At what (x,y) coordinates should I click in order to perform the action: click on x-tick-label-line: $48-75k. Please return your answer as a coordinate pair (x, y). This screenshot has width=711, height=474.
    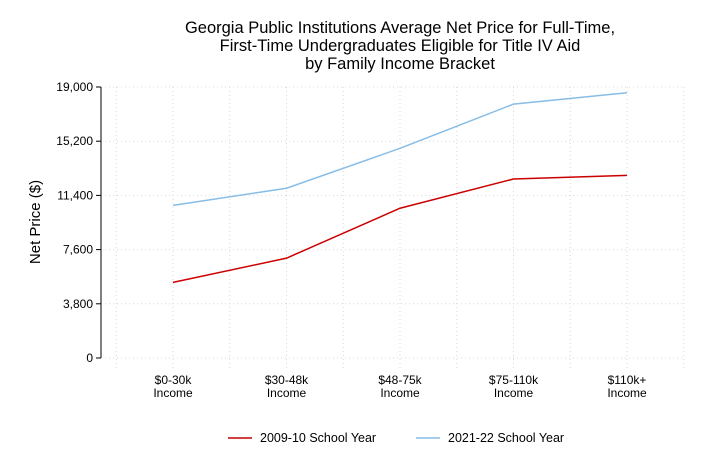
    Looking at the image, I should click on (400, 380).